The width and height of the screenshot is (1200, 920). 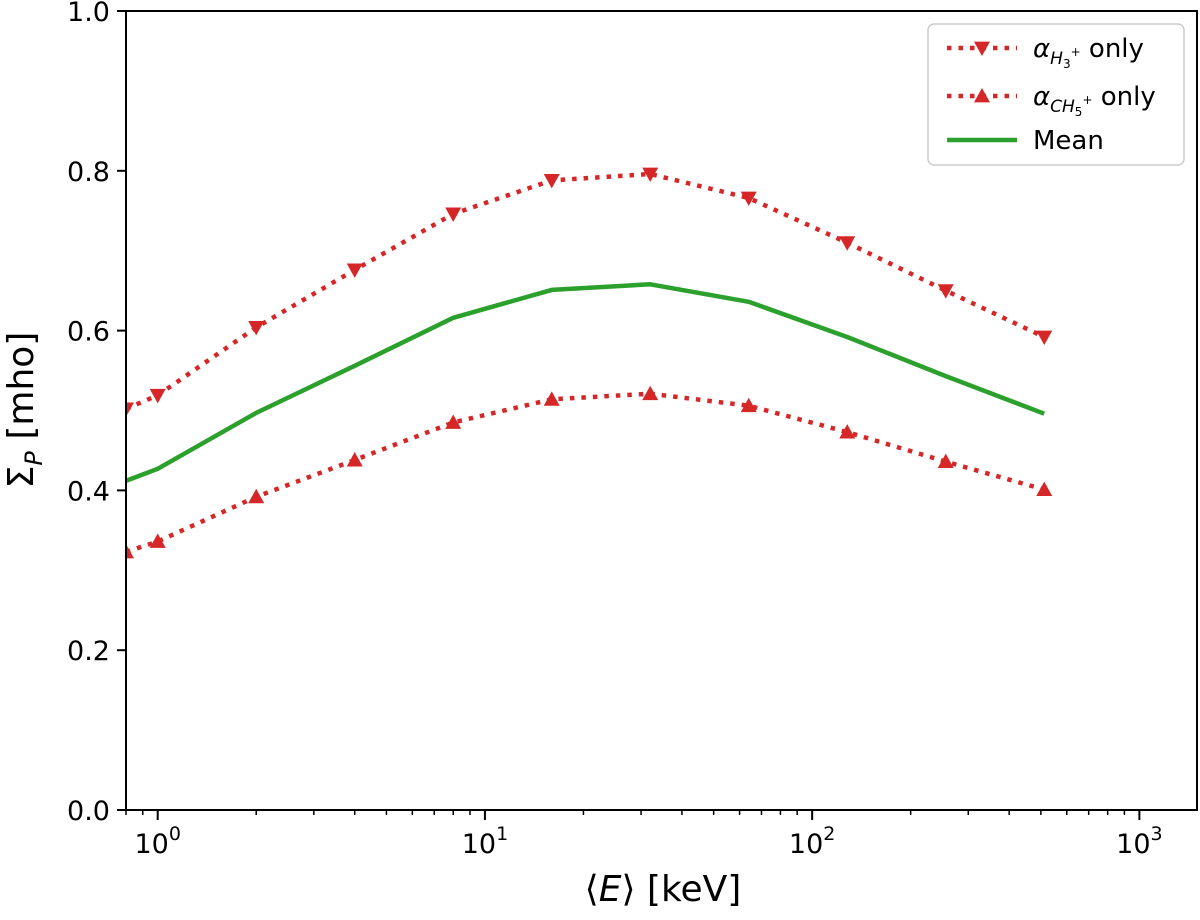 What do you see at coordinates (157, 841) in the screenshot?
I see `x-tick-label-0: 10⁰` at bounding box center [157, 841].